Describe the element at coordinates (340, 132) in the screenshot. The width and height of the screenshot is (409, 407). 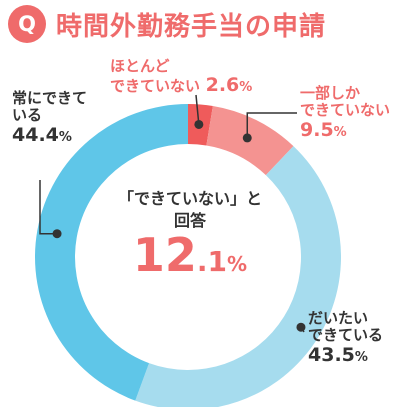
I see `label-partly-unit: %` at that location.